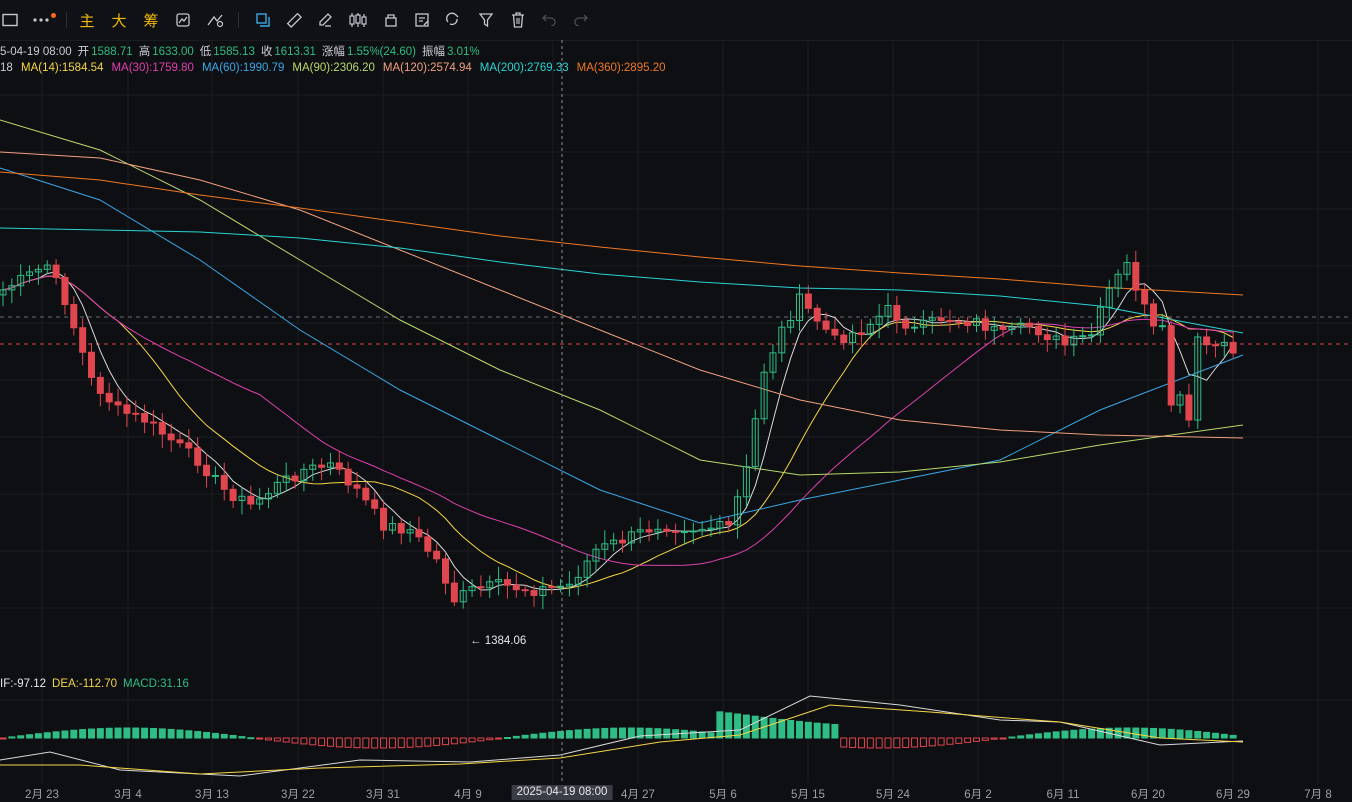  Describe the element at coordinates (358, 20) in the screenshot. I see `candle-type-icon` at that location.